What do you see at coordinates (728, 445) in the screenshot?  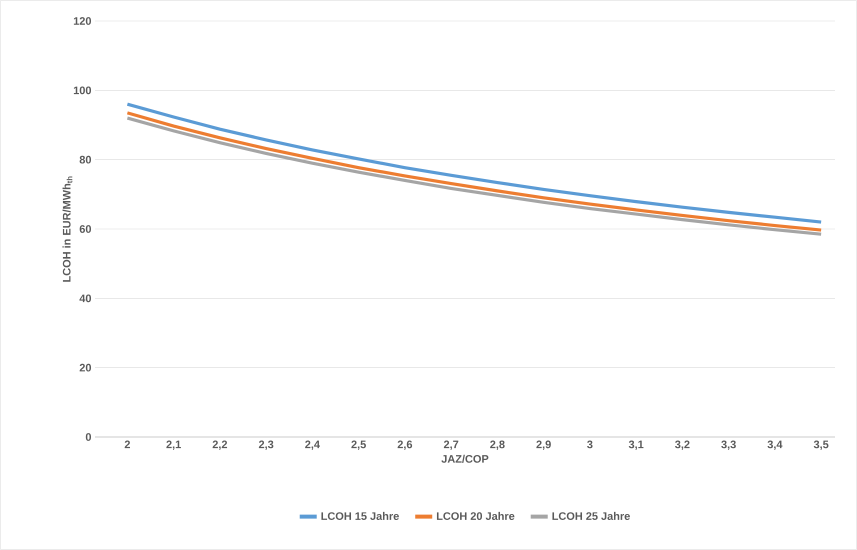 I see `x-tick-label: 3,3` at bounding box center [728, 445].